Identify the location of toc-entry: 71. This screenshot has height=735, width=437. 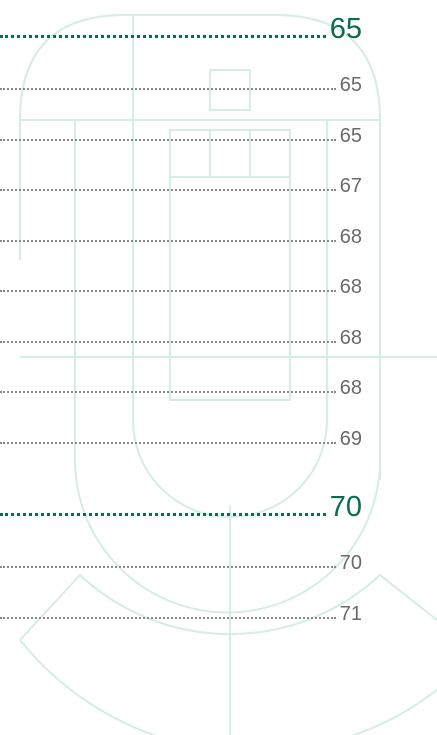
(181, 614).